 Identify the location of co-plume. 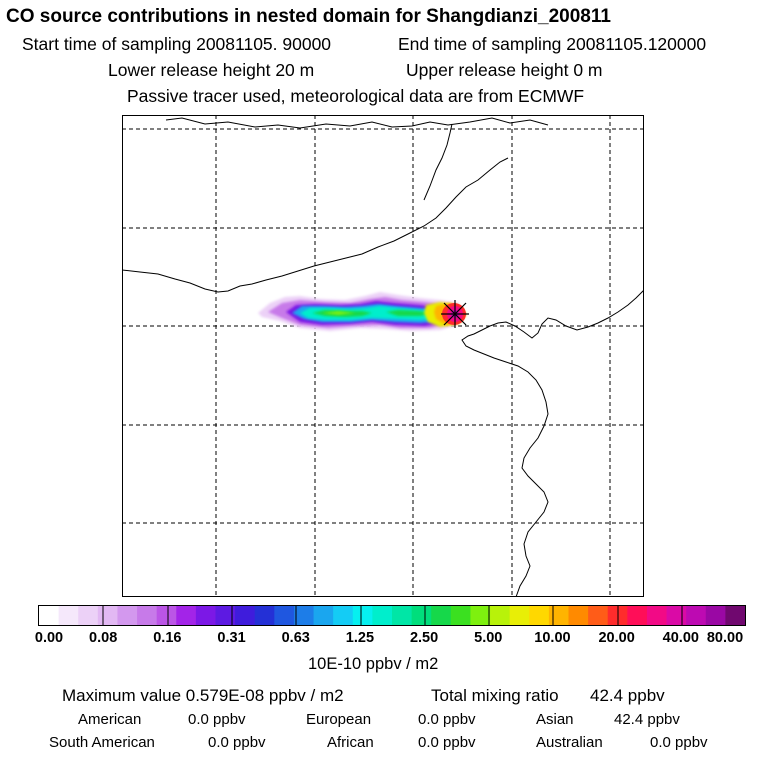
(362, 311).